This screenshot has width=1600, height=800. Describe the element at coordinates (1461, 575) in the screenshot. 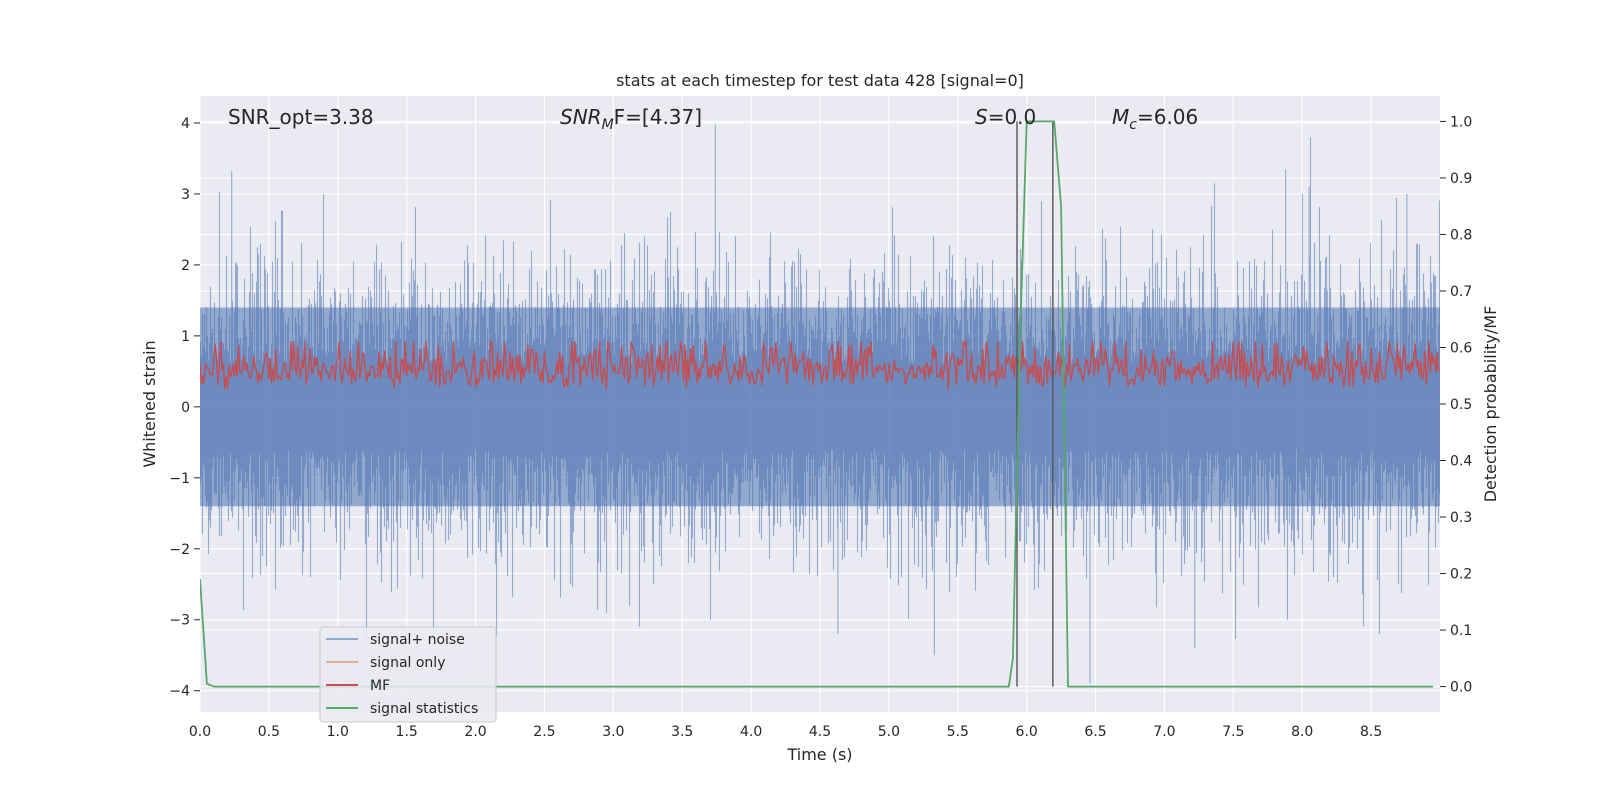

I see `y-right-tick-label: 0.2` at that location.